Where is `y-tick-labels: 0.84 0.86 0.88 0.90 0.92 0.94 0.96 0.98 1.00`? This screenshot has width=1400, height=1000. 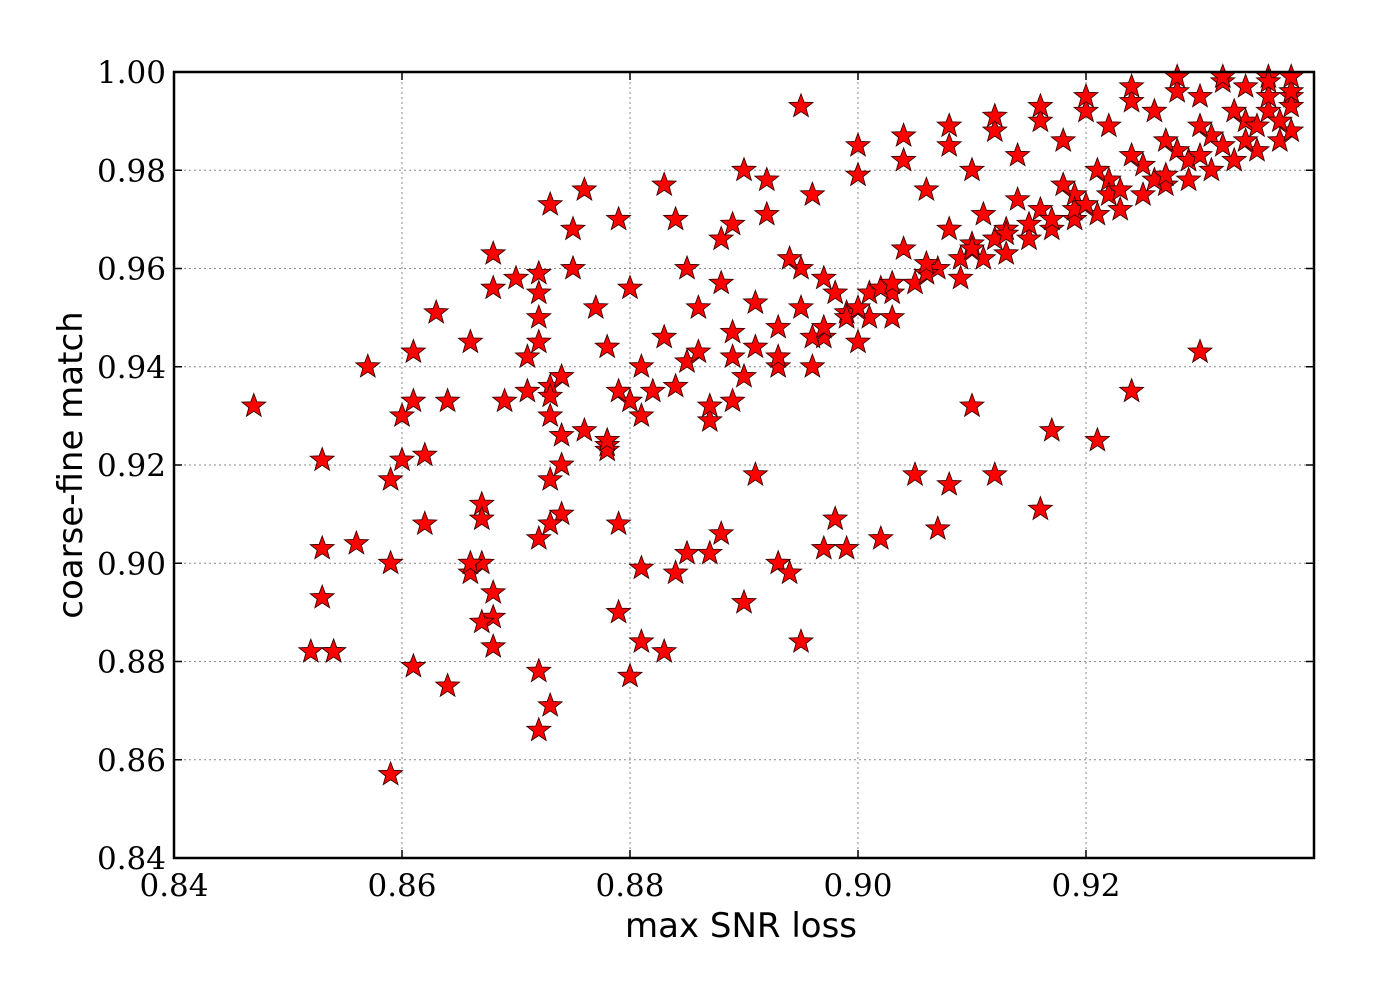 y-tick-labels: 0.84 0.86 0.88 0.90 0.92 0.94 0.96 0.98 1.00 is located at coordinates (131, 466).